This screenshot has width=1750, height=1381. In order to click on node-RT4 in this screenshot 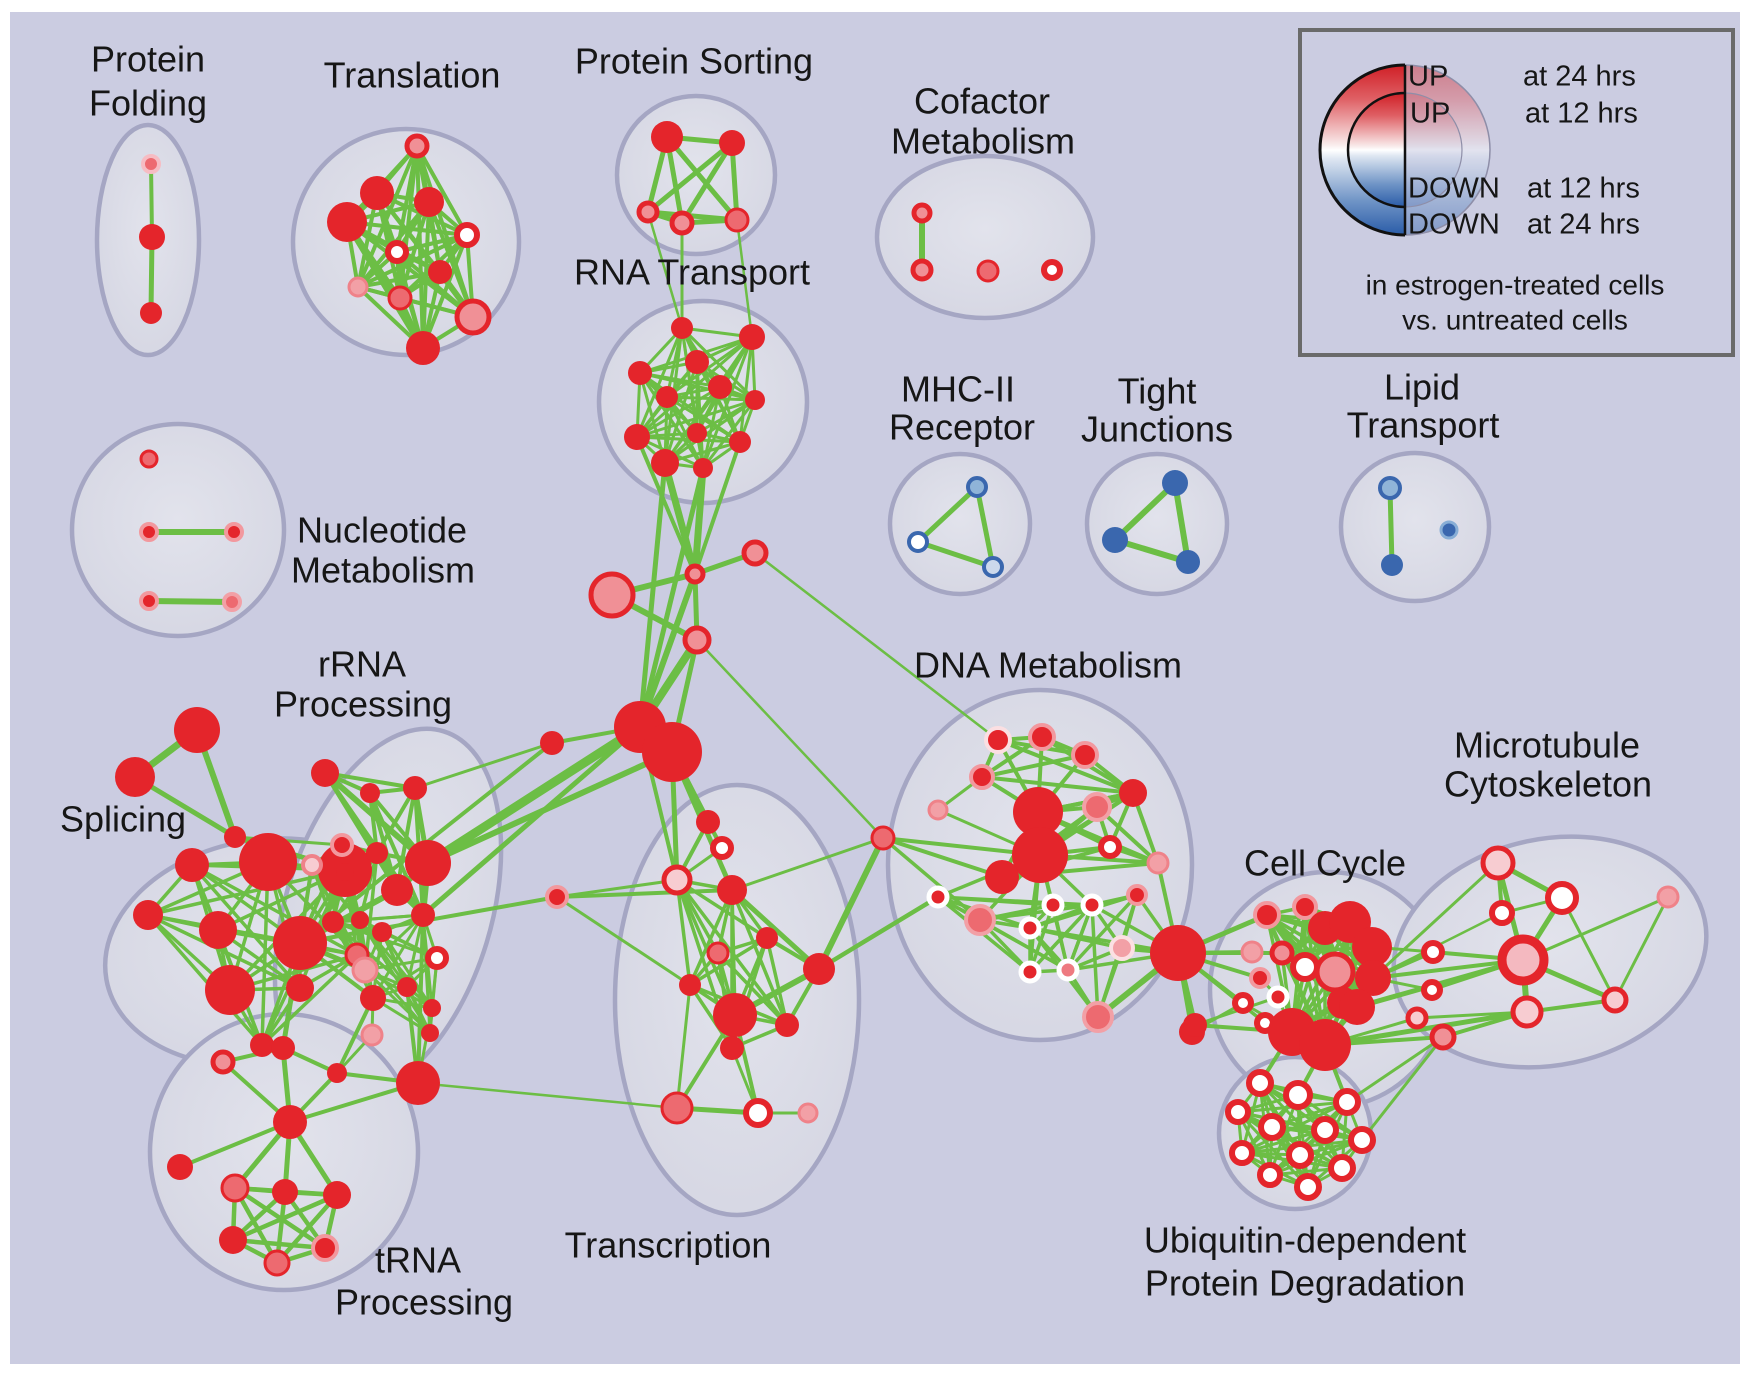, I will do `click(640, 373)`.